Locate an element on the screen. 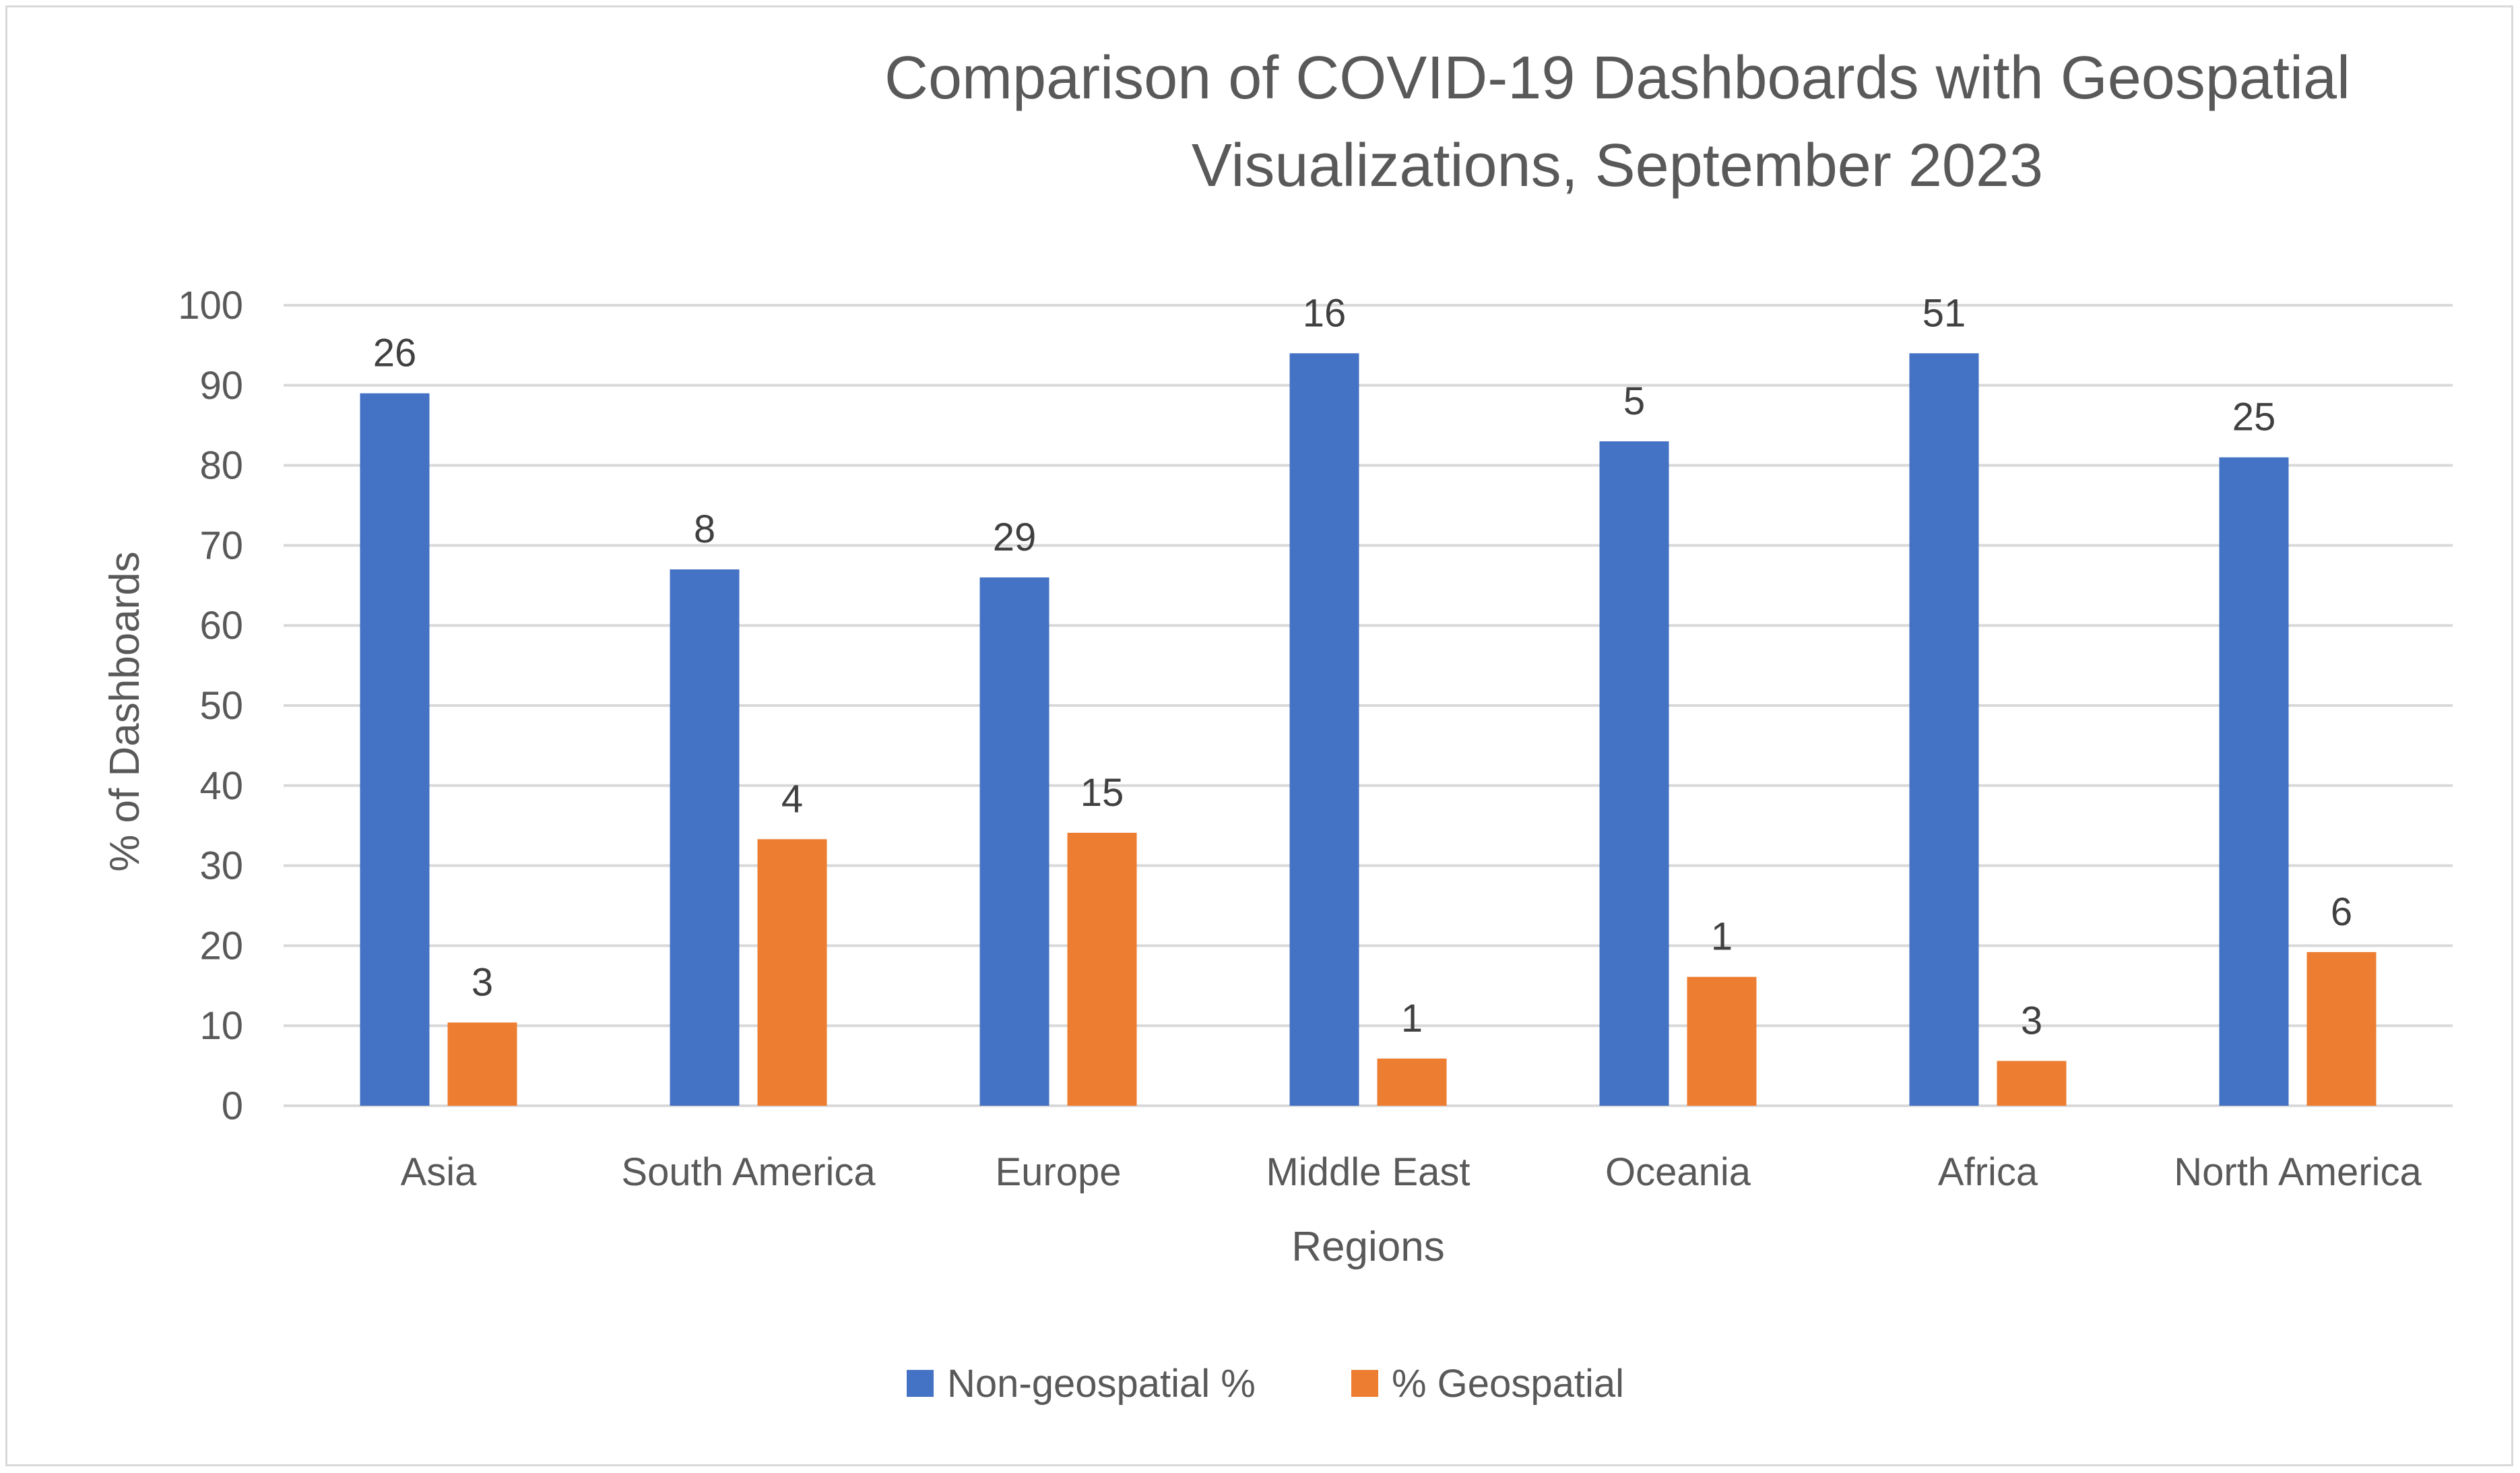 This screenshot has height=1473, width=2520. data-label: 5 is located at coordinates (1634, 401).